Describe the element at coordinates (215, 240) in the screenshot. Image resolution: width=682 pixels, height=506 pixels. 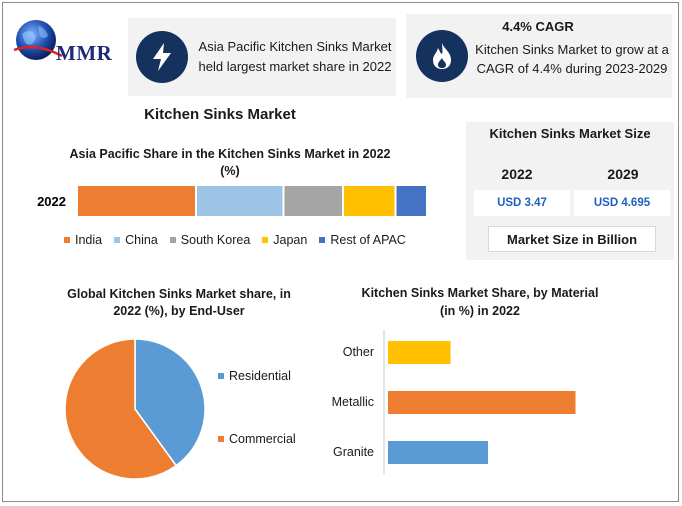
I see `legend-label: South Korea` at that location.